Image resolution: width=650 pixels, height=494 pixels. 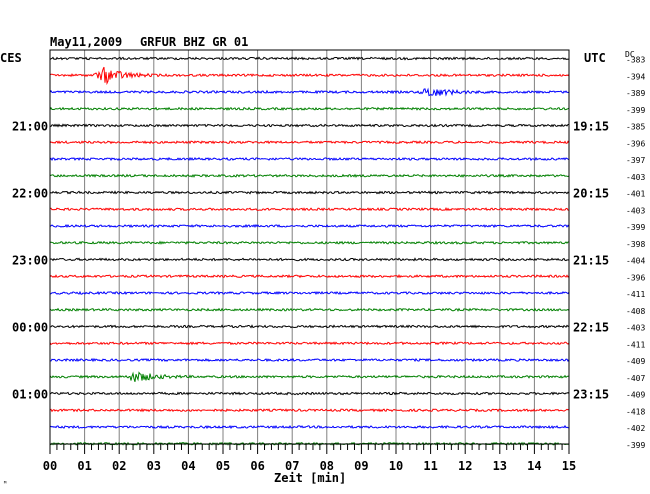 What do you see at coordinates (635, 261) in the screenshot?
I see `dc-offset-label: -404` at bounding box center [635, 261].